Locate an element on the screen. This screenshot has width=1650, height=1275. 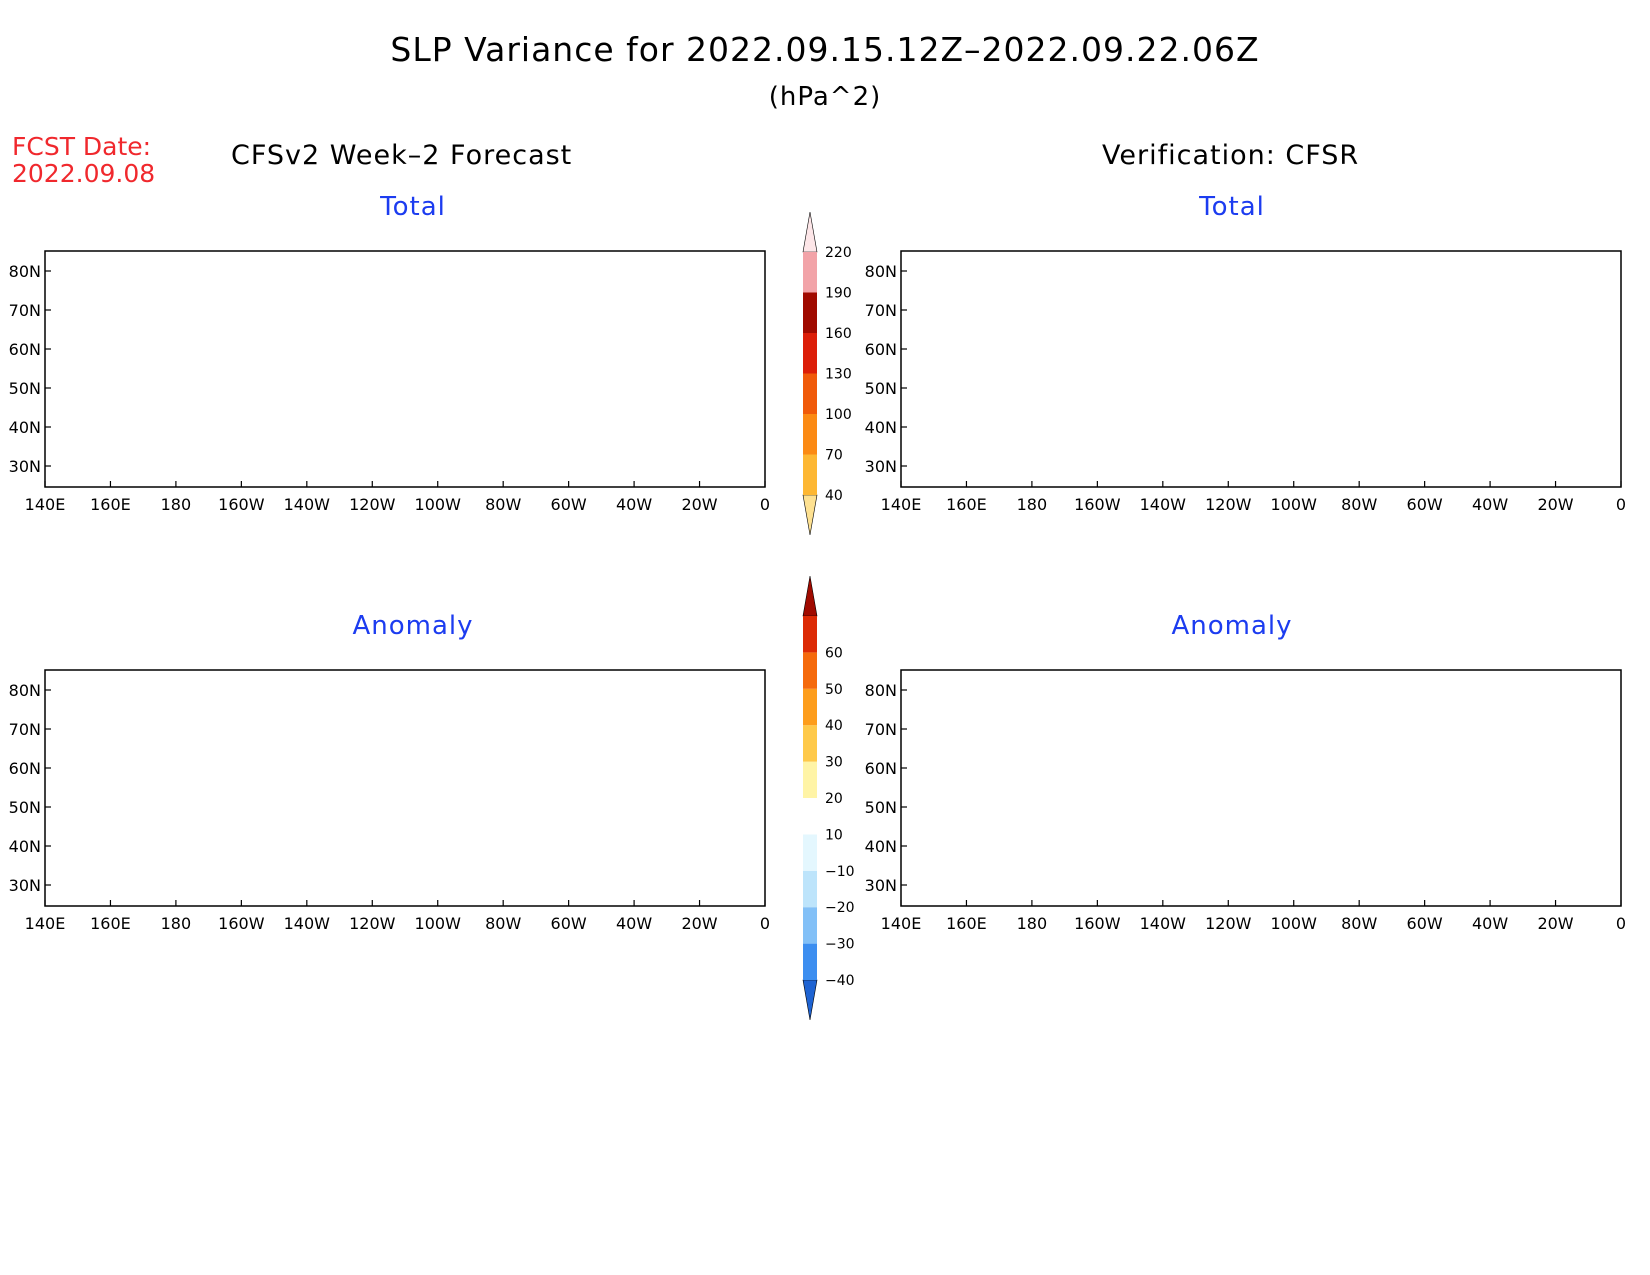
verification-total-lon-label: 60W is located at coordinates (1425, 504).